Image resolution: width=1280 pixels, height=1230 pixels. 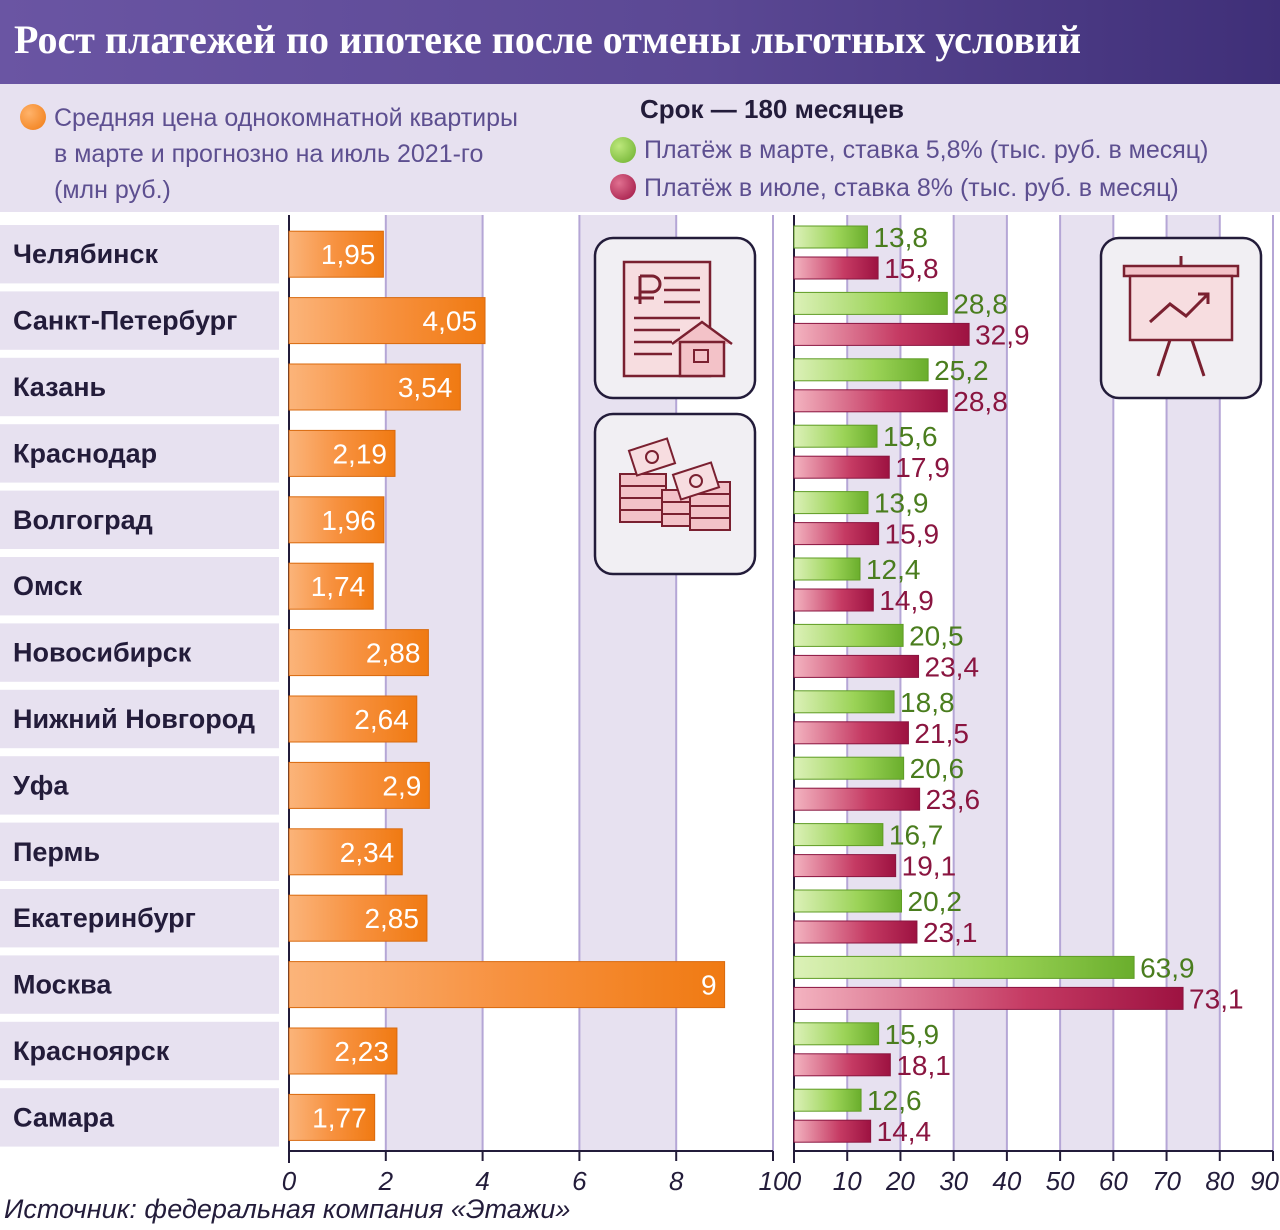 I want to click on axis-ticks: 0 2 4 6 8 10 0 10 20 30 40 50 60 70 80 90, so click(x=781, y=1181).